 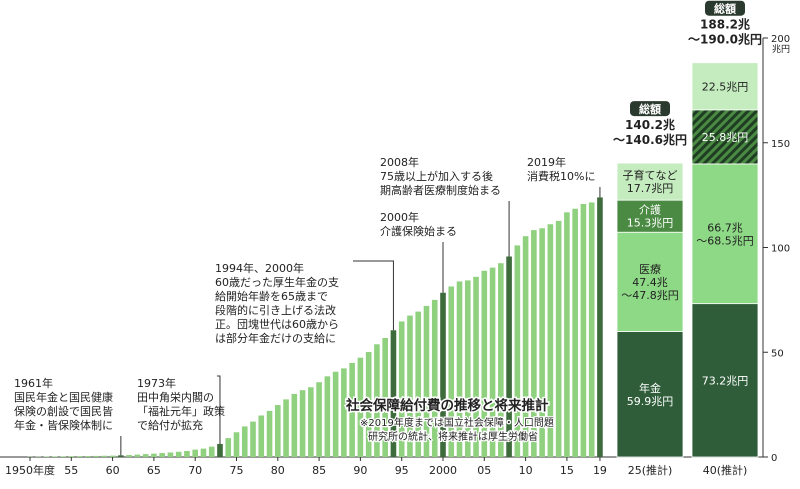 What do you see at coordinates (113, 470) in the screenshot?
I see `x-tick-label: 60` at bounding box center [113, 470].